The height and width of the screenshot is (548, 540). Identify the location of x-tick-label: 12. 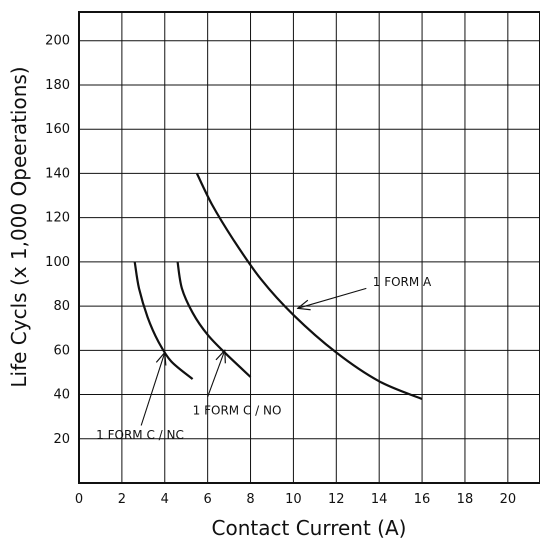
(336, 499).